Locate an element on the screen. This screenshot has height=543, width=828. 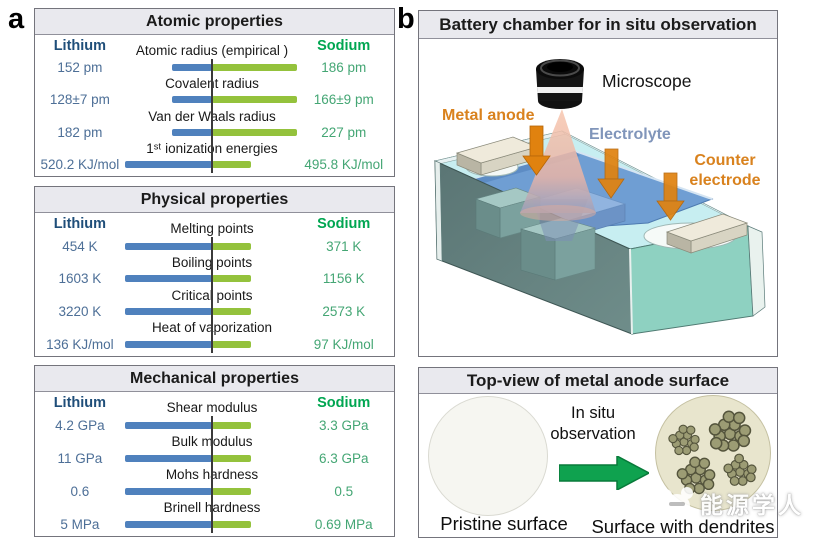
top-view-title: Top-view of metal anode surface is located at coordinates (598, 381).